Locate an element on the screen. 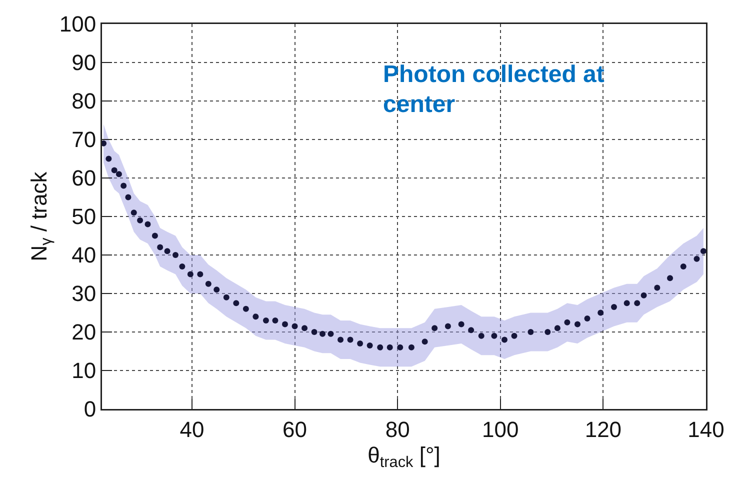 This screenshot has height=480, width=736. y-tick-label: 20 is located at coordinates (84, 332).